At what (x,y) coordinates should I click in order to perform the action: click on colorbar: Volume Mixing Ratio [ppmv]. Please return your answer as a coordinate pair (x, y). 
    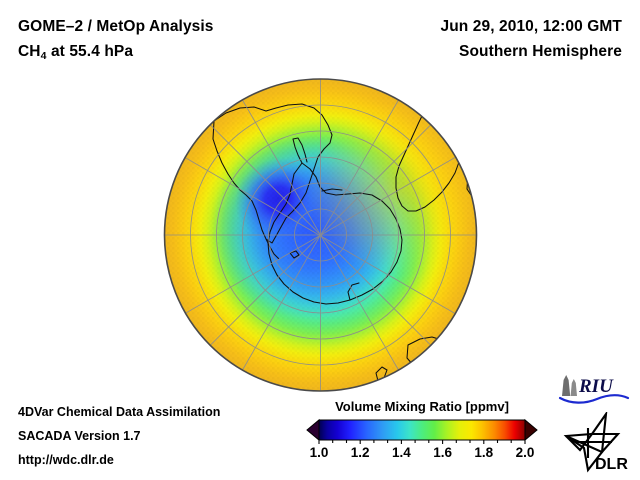
    Looking at the image, I should click on (422, 432).